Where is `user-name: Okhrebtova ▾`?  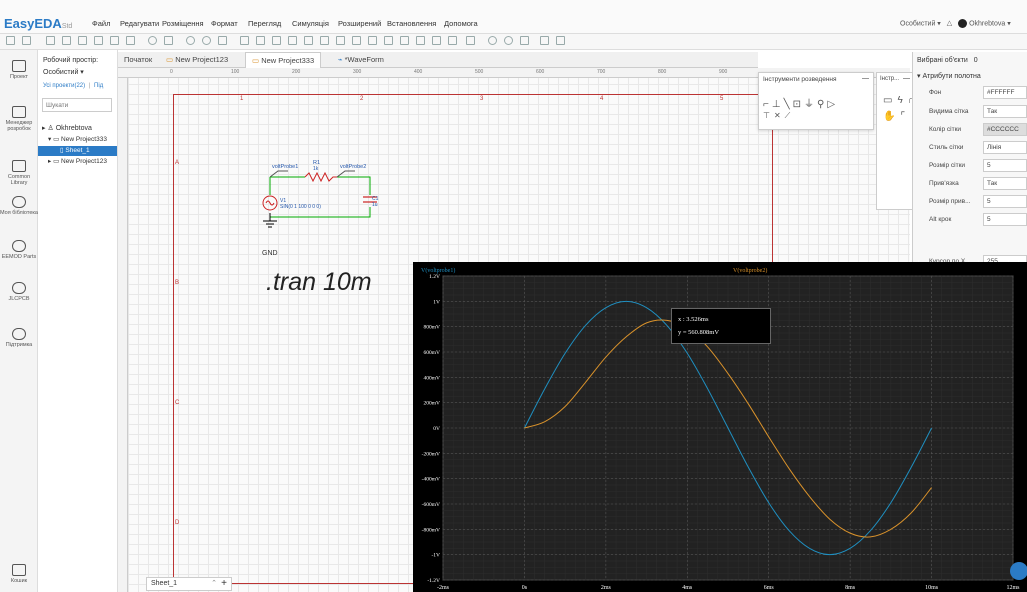 user-name: Okhrebtova ▾ is located at coordinates (990, 24).